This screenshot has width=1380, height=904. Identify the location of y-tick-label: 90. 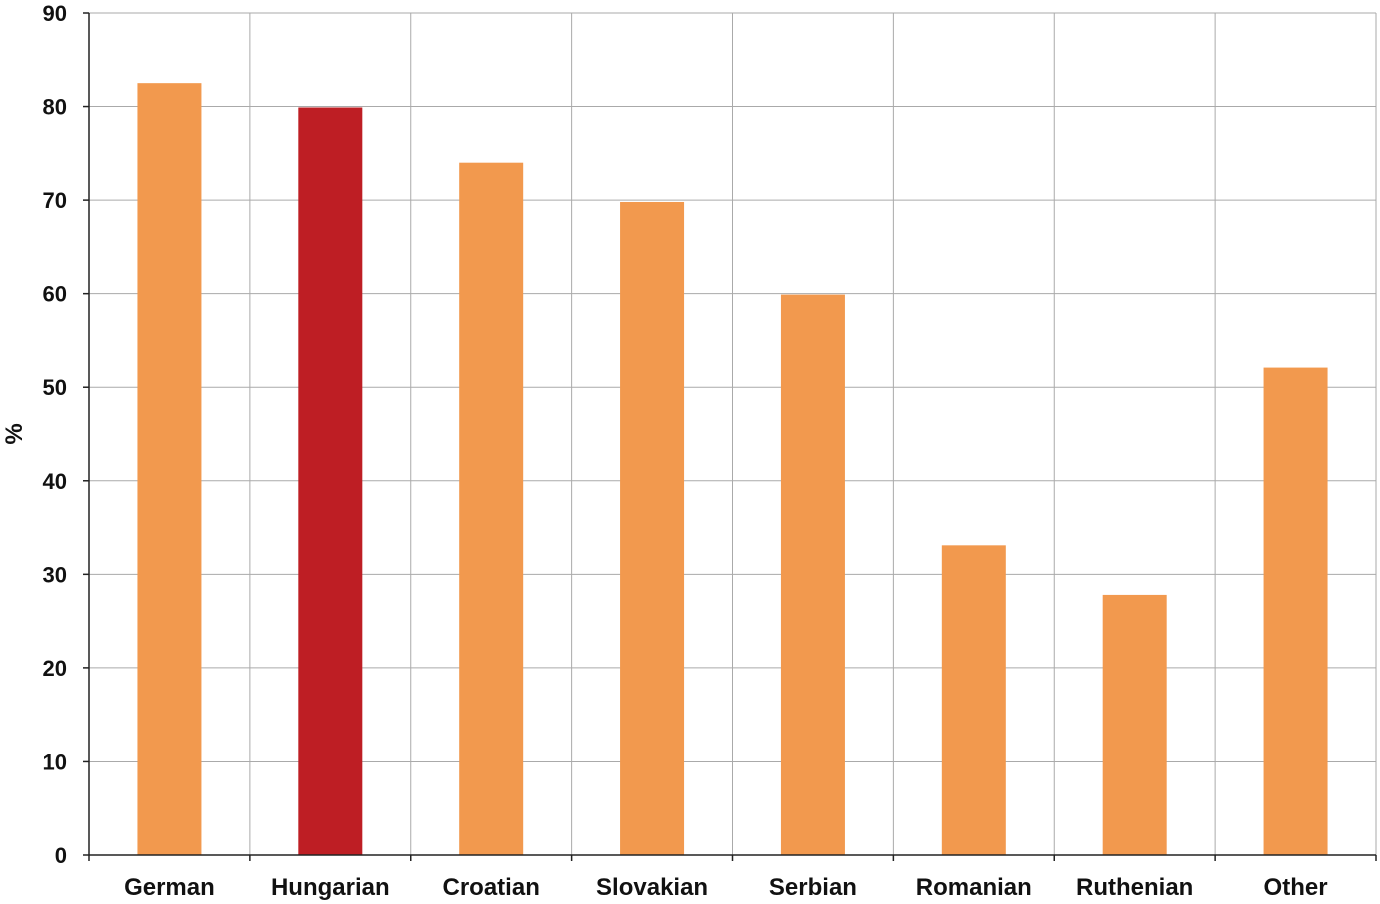
(55, 13).